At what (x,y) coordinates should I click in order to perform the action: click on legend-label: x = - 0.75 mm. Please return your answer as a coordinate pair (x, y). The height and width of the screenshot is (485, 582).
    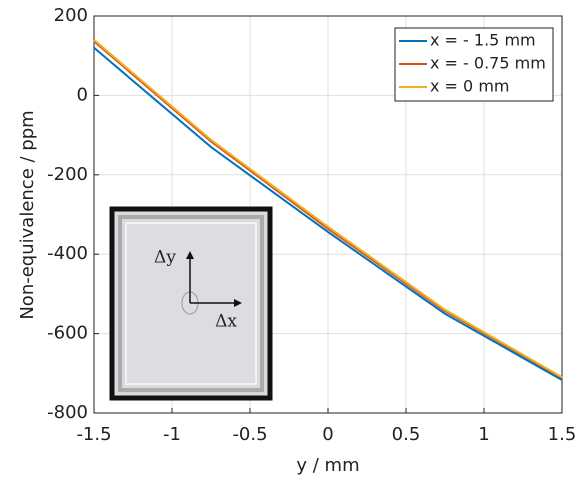
    Looking at the image, I should click on (488, 63).